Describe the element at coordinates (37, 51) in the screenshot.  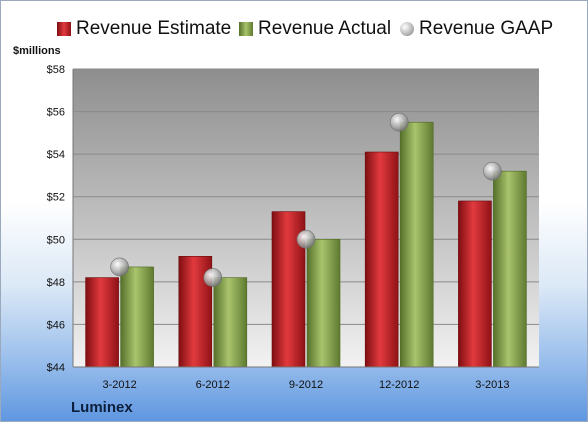
I see `y-axis-units-label: $millions` at that location.